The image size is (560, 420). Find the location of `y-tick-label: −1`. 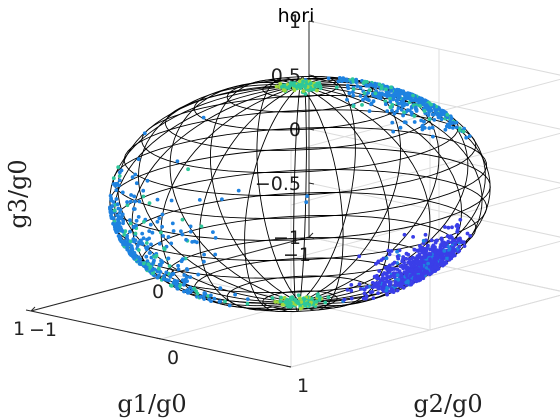

y-tick-label: −1 is located at coordinates (43, 330).